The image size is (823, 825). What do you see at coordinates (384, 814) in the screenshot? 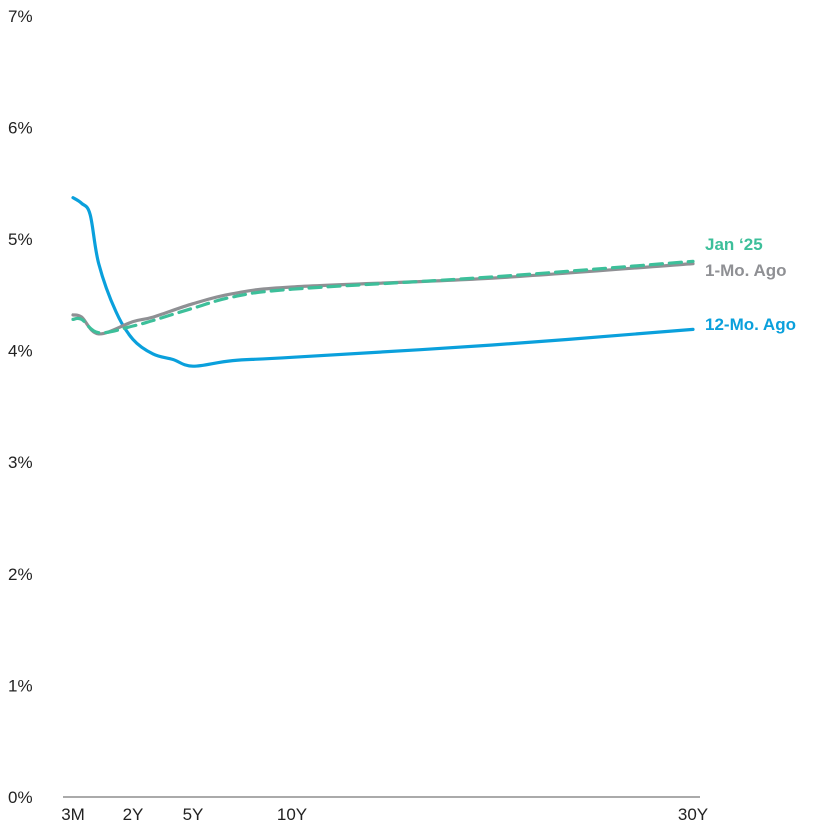
I see `x-axis: 3M 2Y 5Y 10Y 30Y` at bounding box center [384, 814].